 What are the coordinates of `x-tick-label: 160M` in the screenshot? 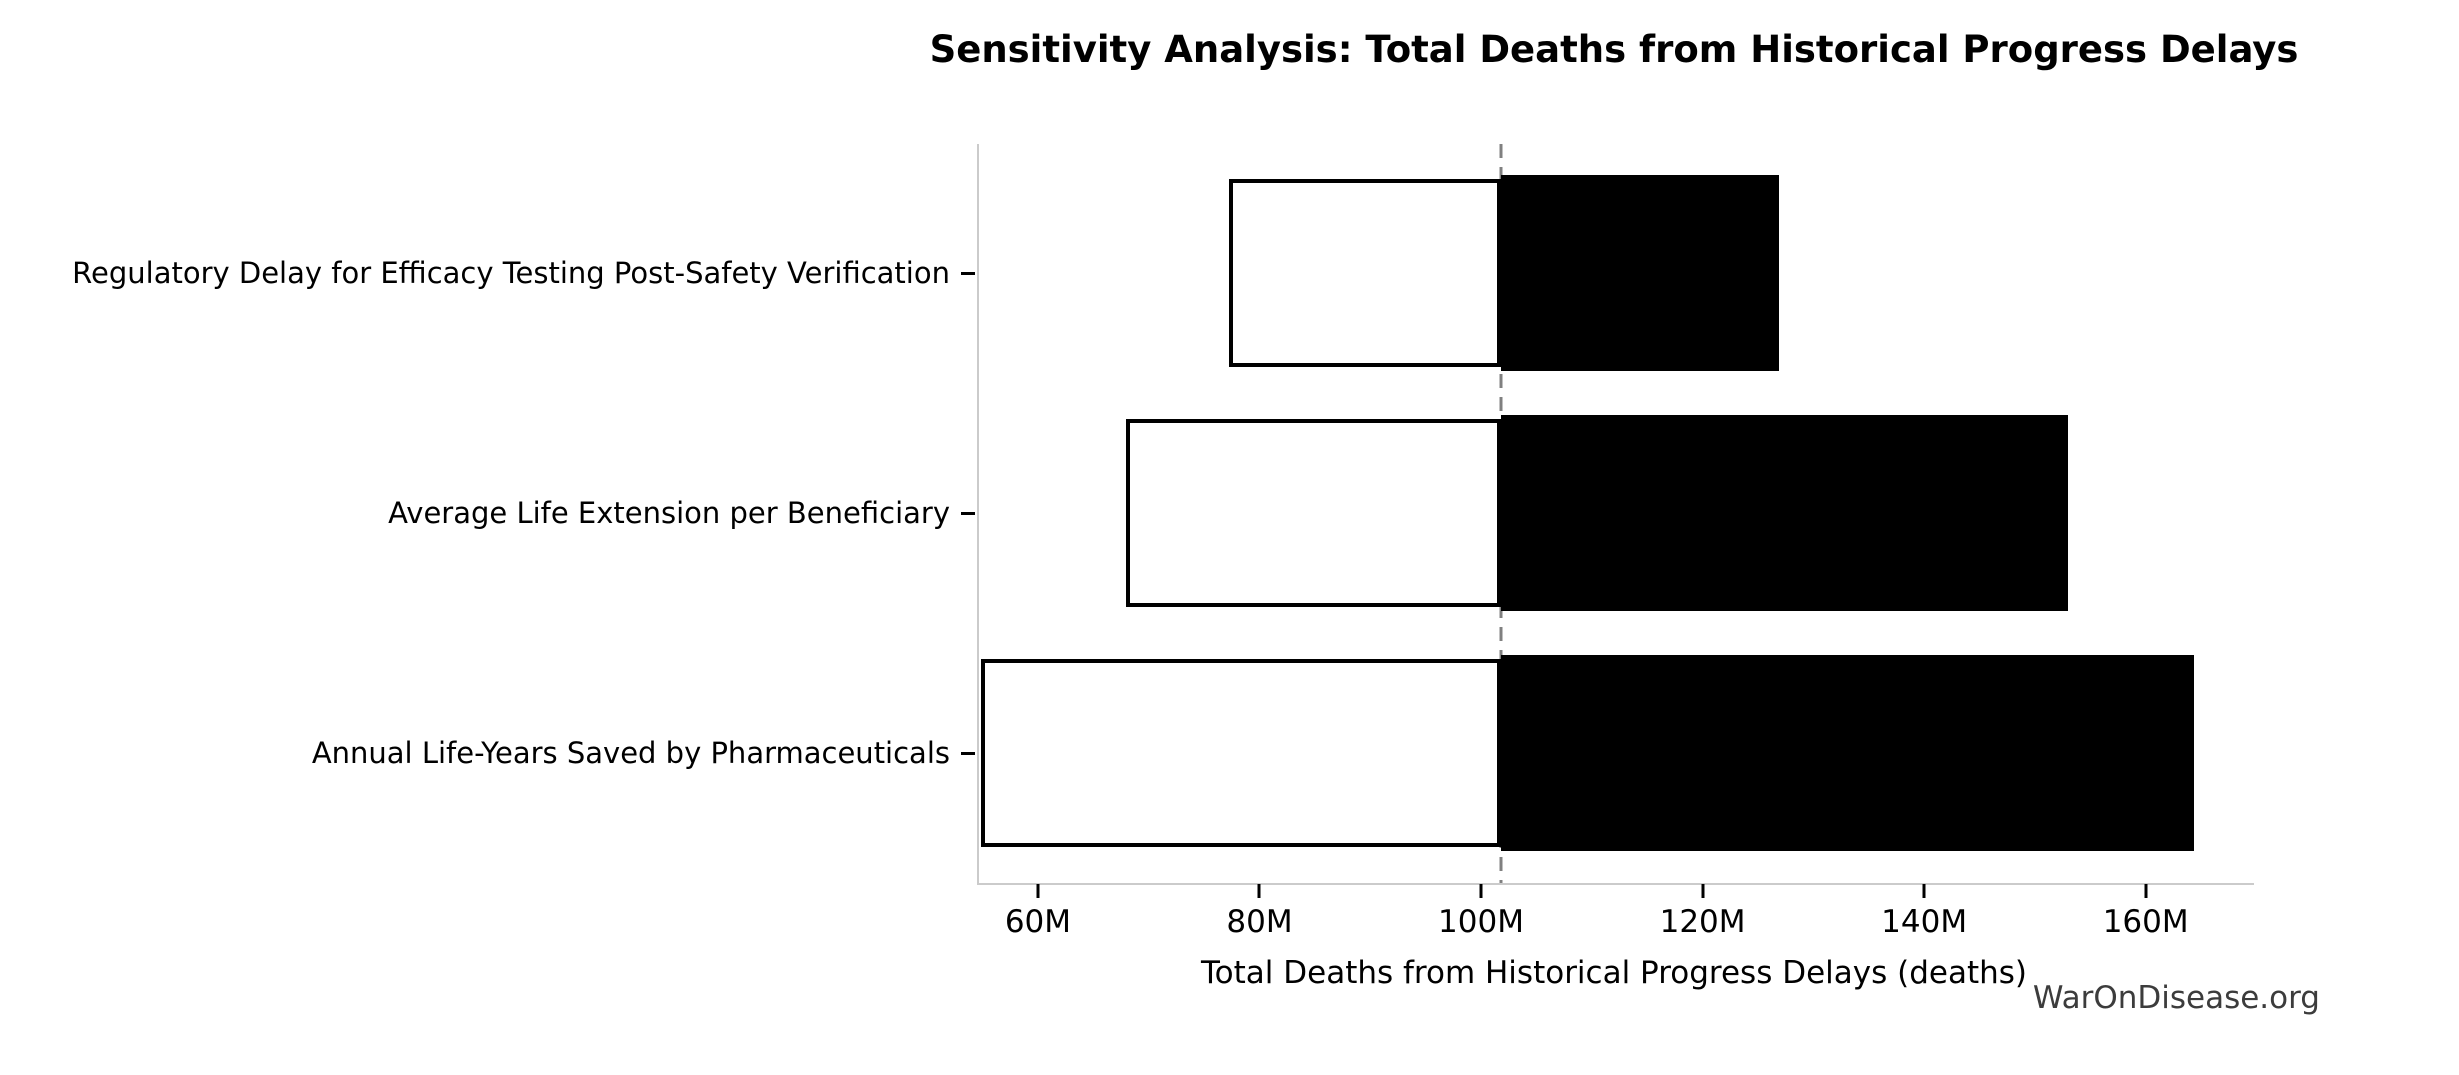 It's located at (2145, 922).